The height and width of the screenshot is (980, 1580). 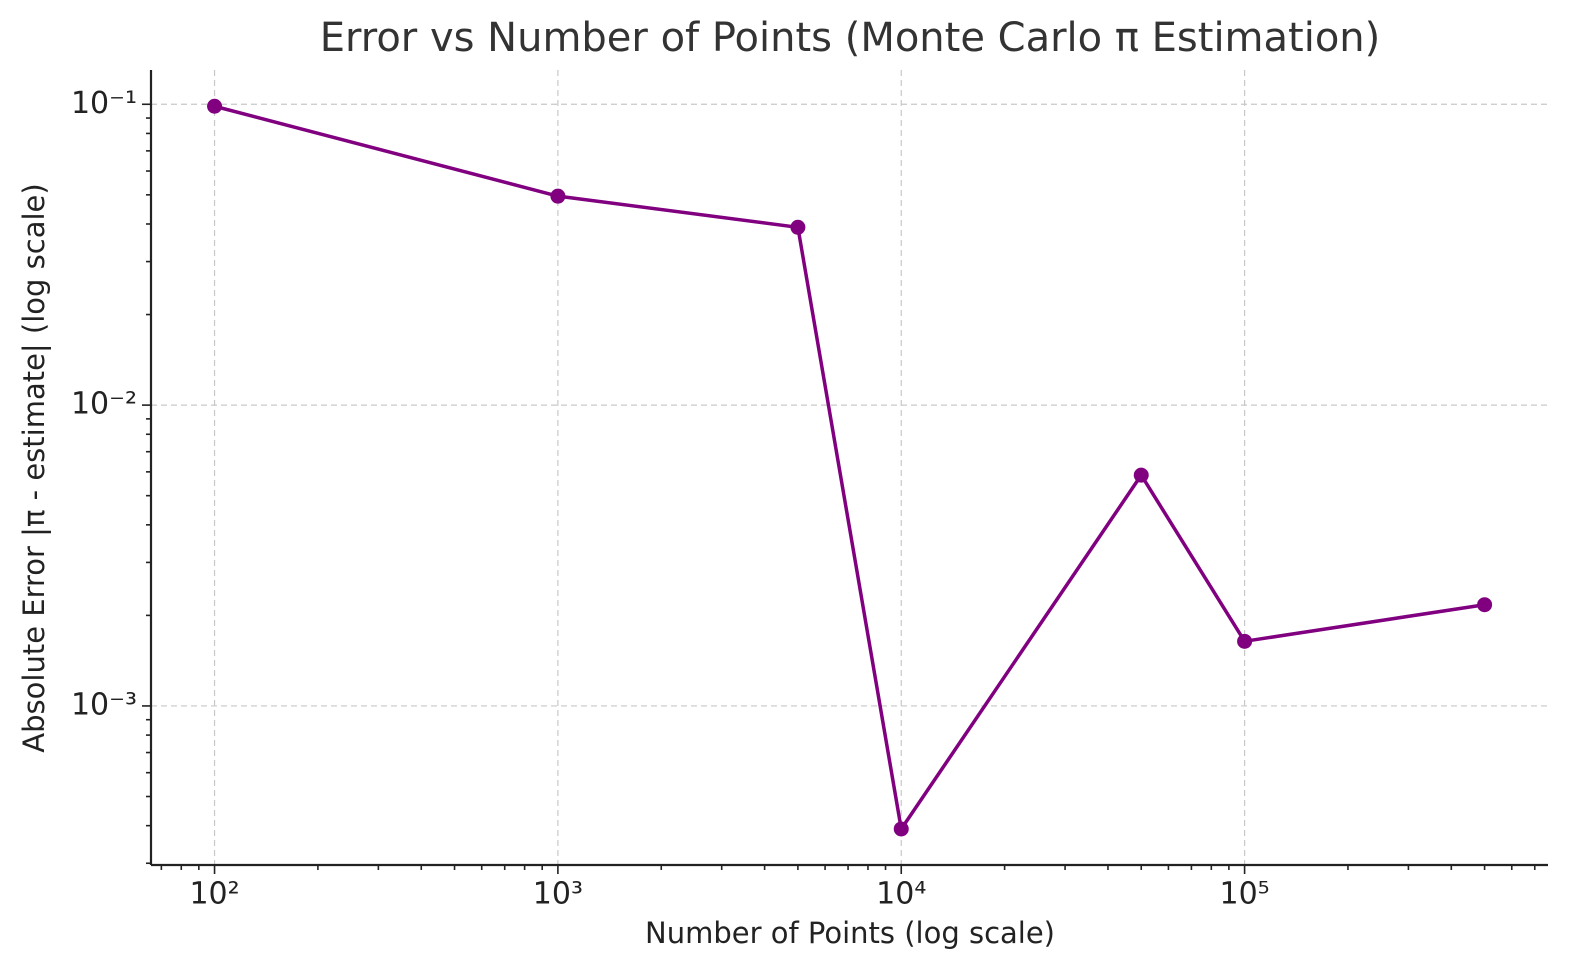 I want to click on y-tick-label: 10⁻¹, so click(x=104, y=103).